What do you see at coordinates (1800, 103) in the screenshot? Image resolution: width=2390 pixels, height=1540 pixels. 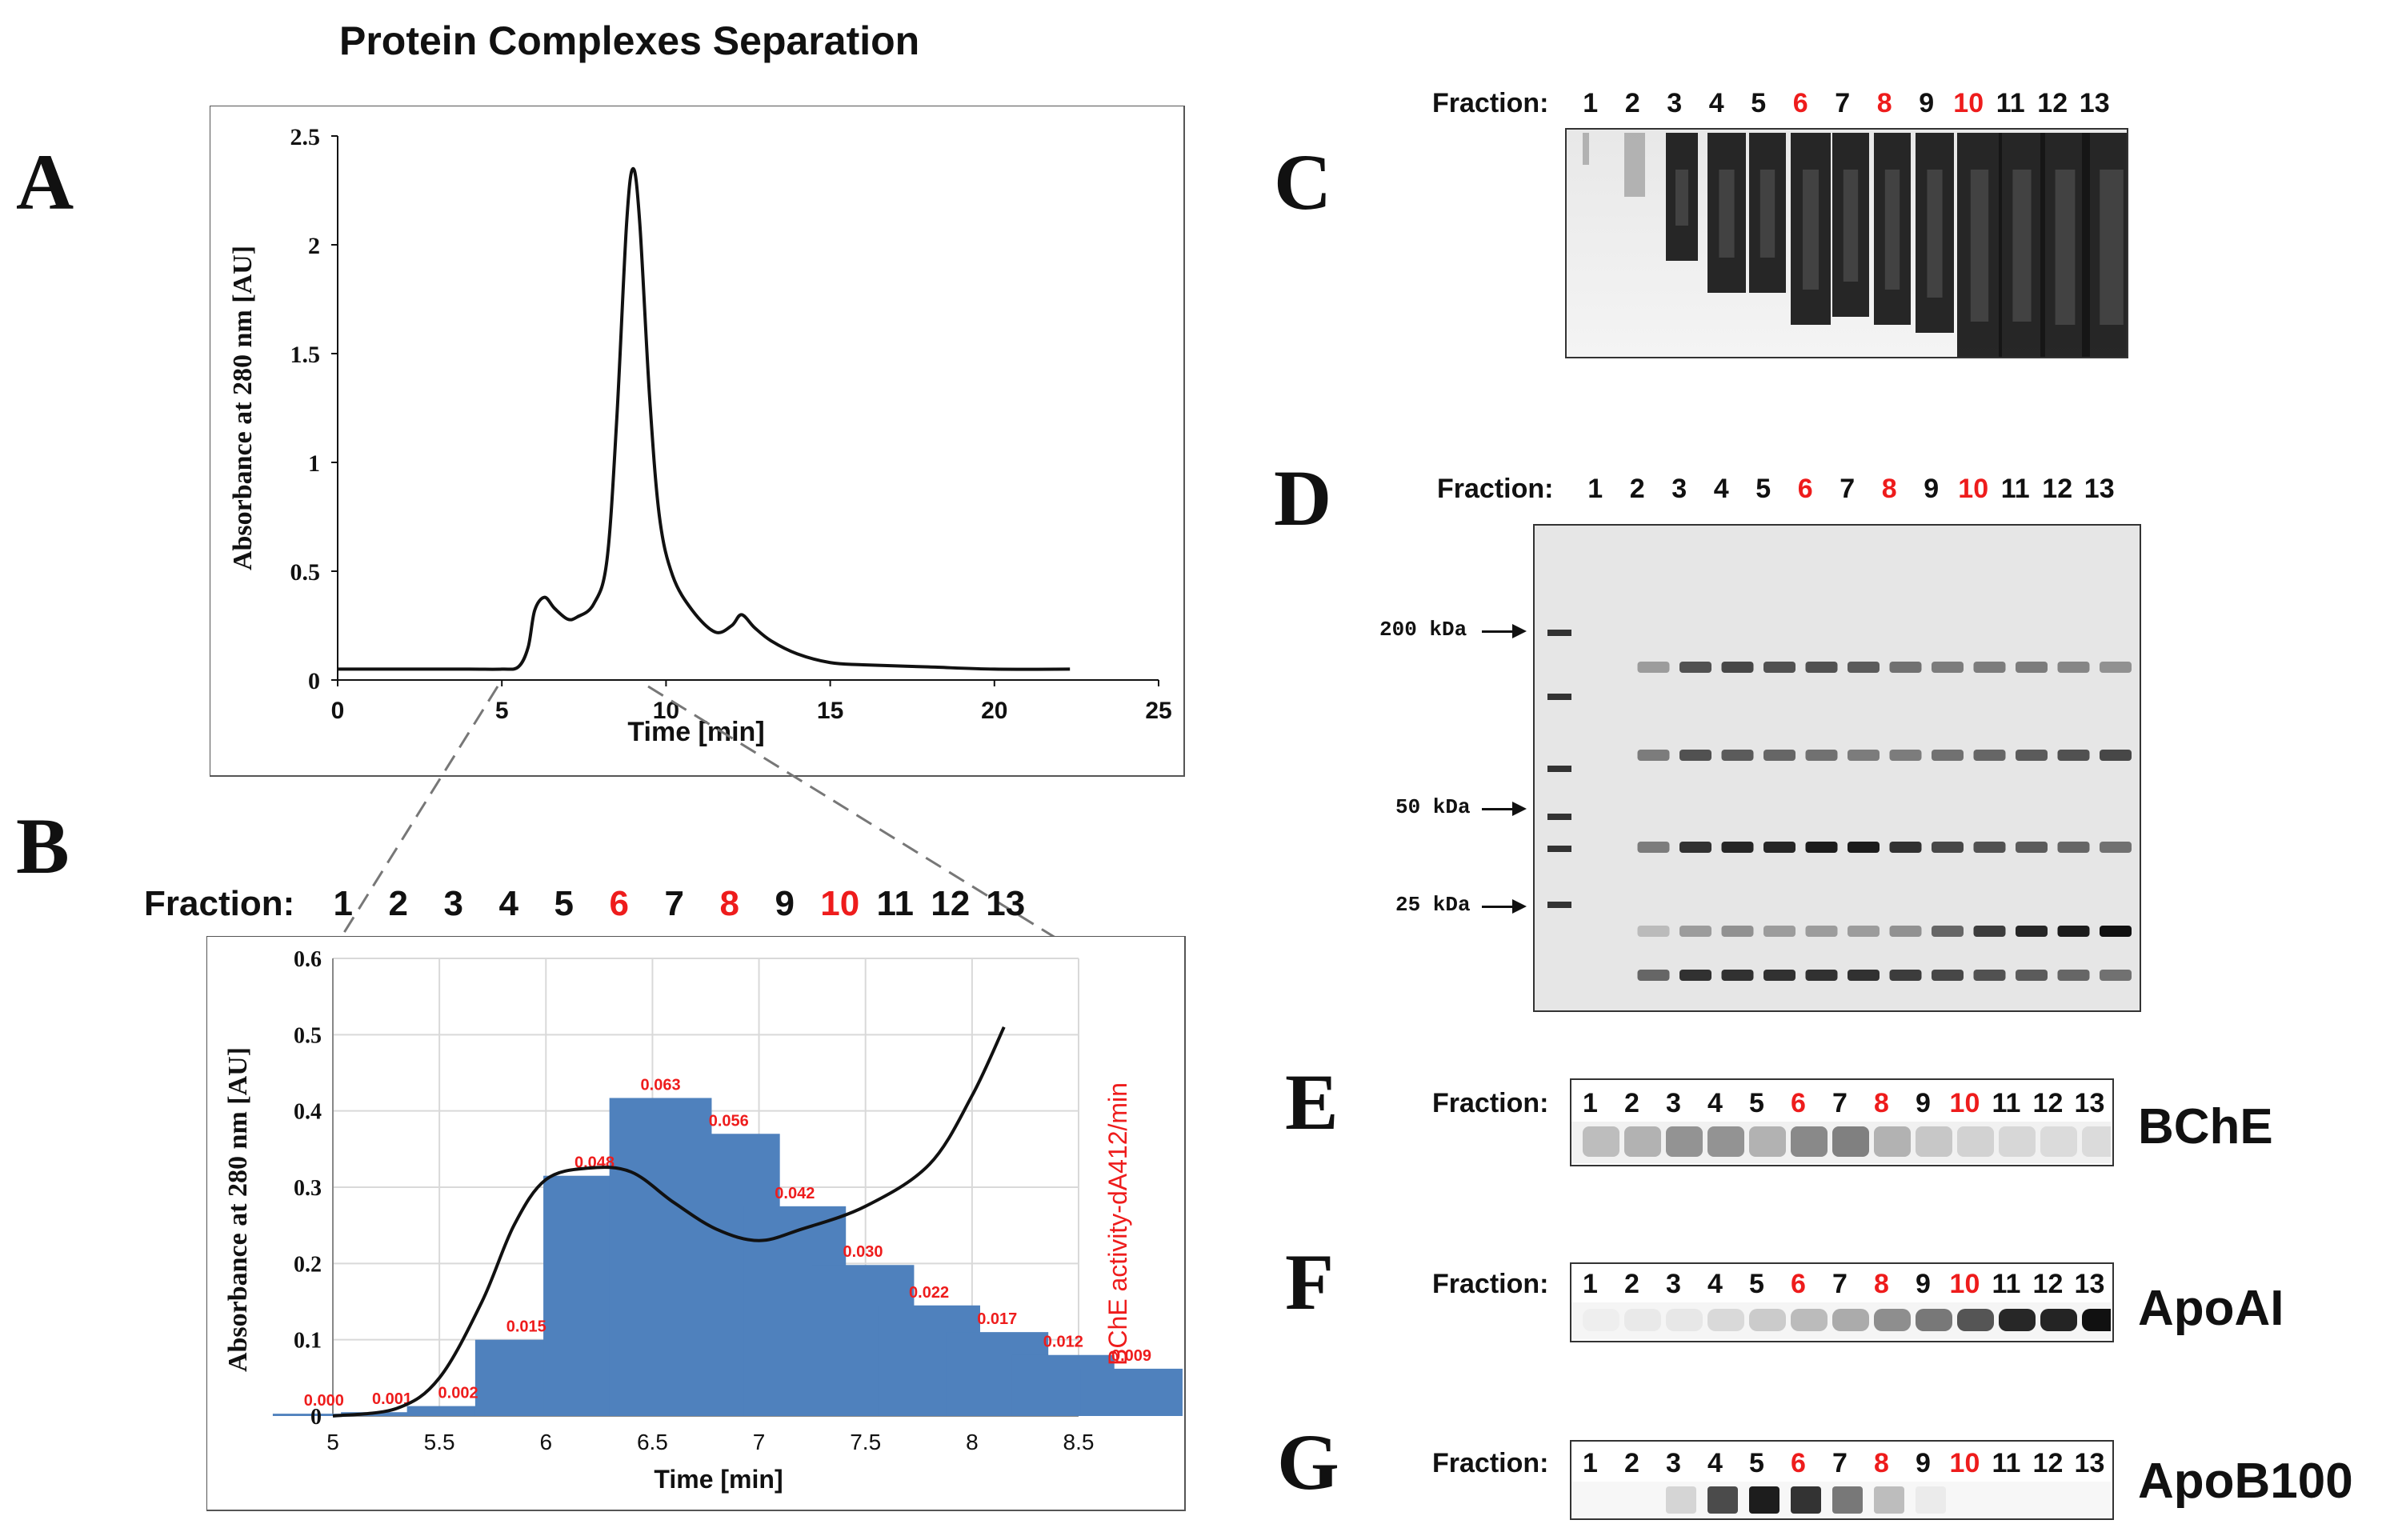 I see `c-fraction-6: 6` at bounding box center [1800, 103].